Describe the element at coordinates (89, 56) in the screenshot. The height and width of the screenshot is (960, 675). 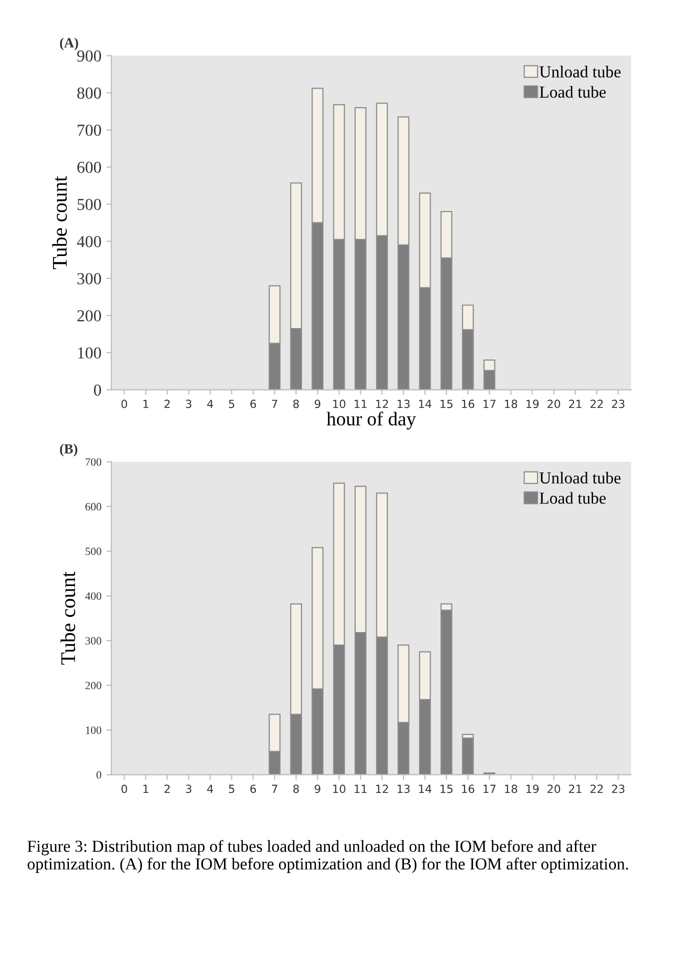
I see `y-tick-label: 900` at that location.